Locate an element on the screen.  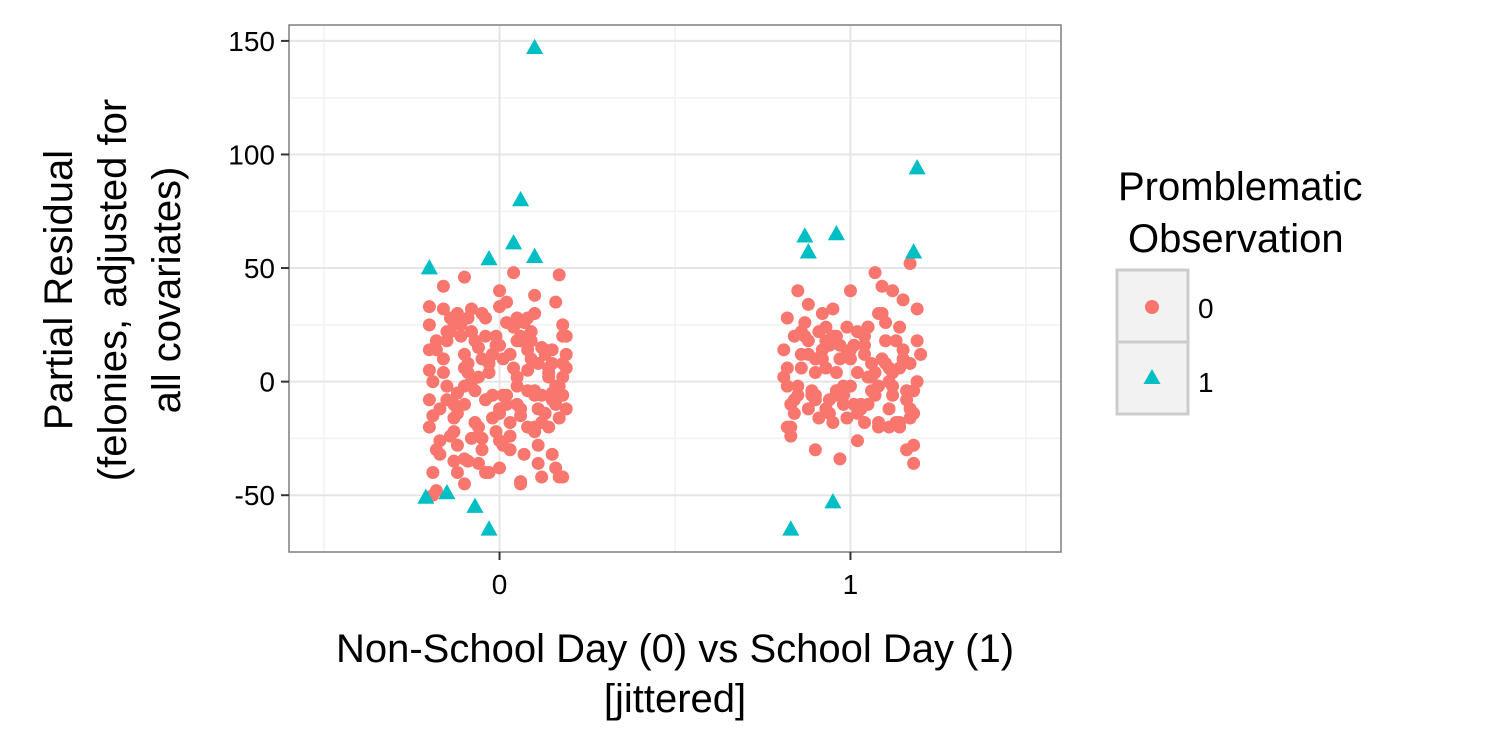
x-axis-title-line-2: [jittered] is located at coordinates (675, 699).